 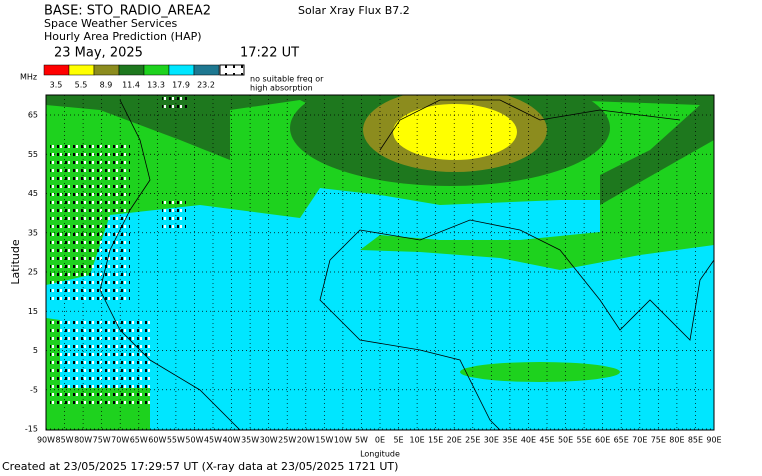 What do you see at coordinates (528, 440) in the screenshot?
I see `x-tick-label: 40E` at bounding box center [528, 440].